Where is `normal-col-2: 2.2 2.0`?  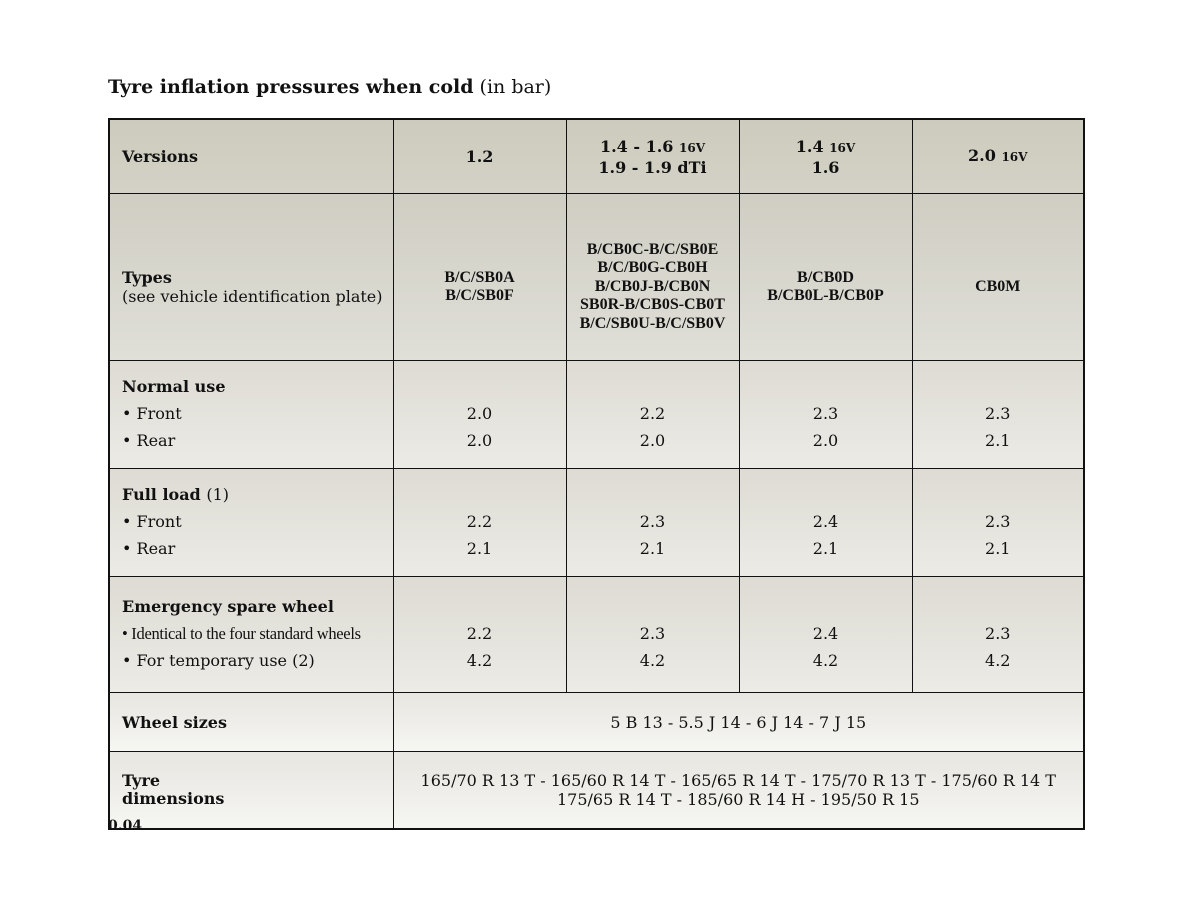
normal-col-2: 2.2 2.0 is located at coordinates (652, 414).